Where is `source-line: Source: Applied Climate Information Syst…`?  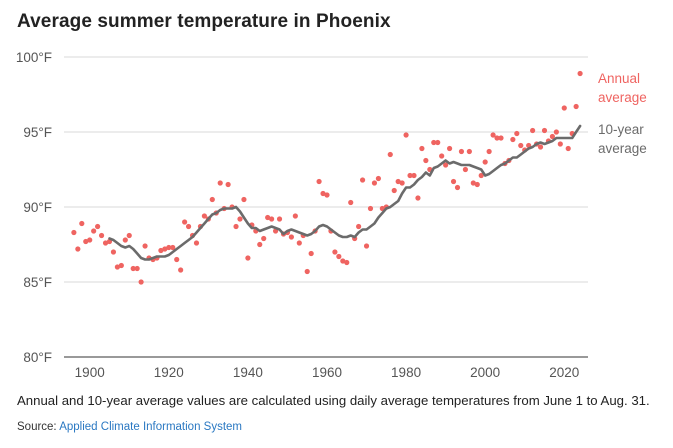 source-line: Source: Applied Climate Information Syst… is located at coordinates (129, 427).